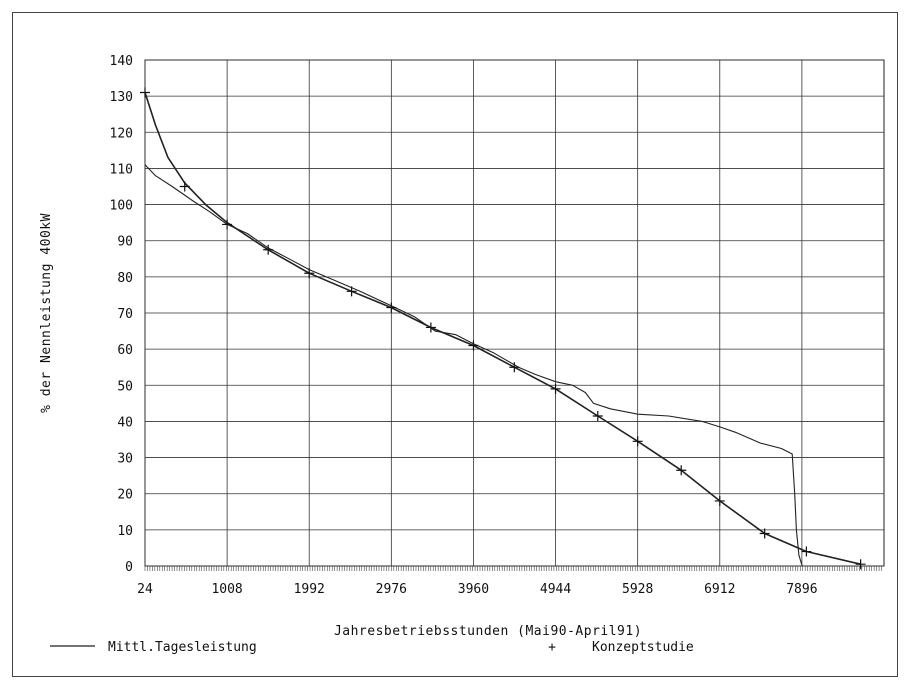 The image size is (909, 684). I want to click on y-axis-ticks: 0 10 20 30 40 50 60 70 80 90 100 110 120 130 140, so click(121, 314).